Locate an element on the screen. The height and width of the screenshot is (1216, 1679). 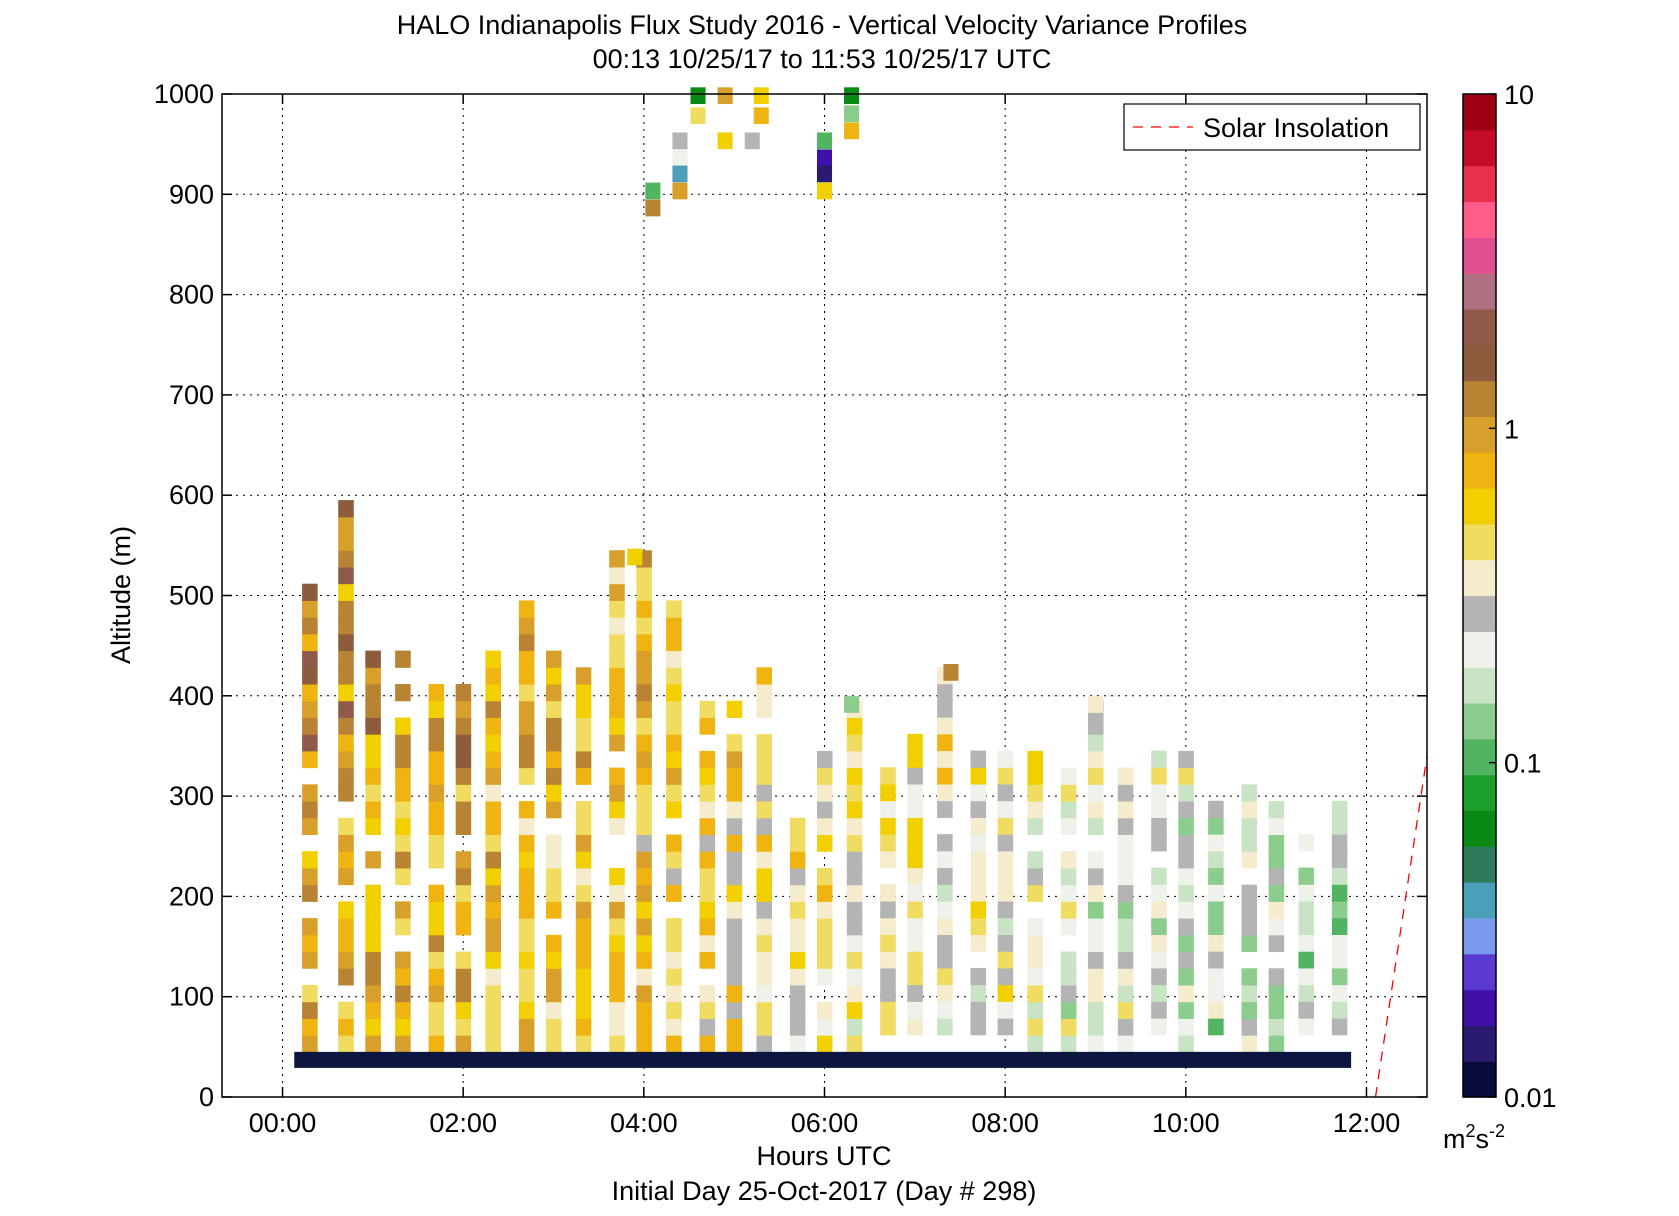
x-tick-label: 10:00 is located at coordinates (1186, 1123).